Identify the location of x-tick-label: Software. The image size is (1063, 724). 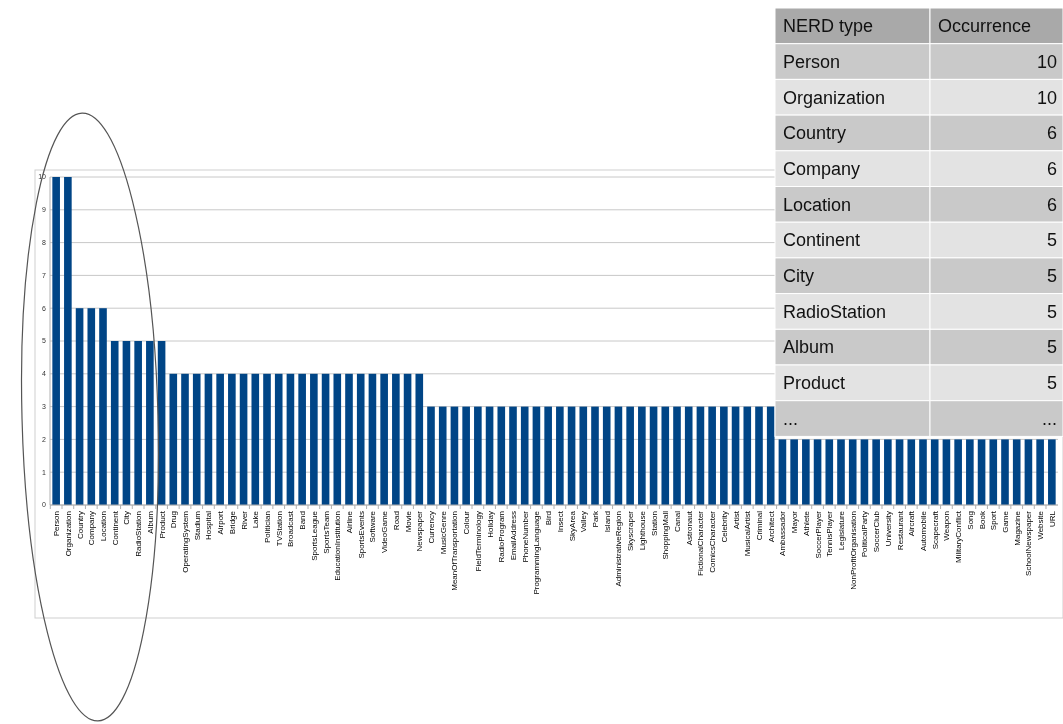
(373, 526).